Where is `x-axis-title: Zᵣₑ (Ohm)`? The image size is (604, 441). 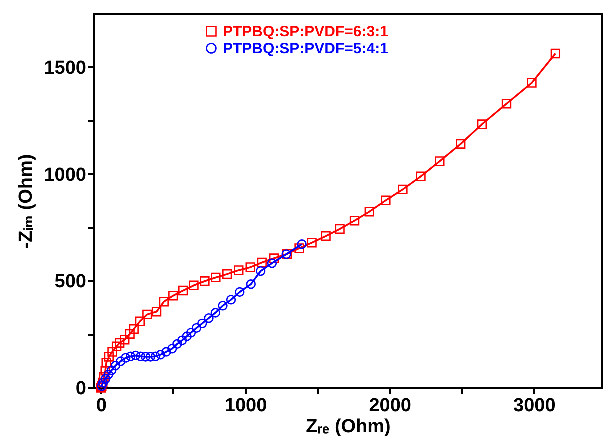
x-axis-title: Zᵣₑ (Ohm) is located at coordinates (348, 427).